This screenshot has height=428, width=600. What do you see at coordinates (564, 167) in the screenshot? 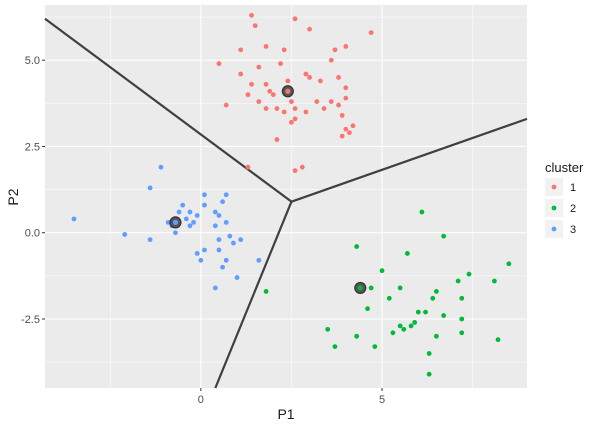
I see `legend-title: cluster` at bounding box center [564, 167].